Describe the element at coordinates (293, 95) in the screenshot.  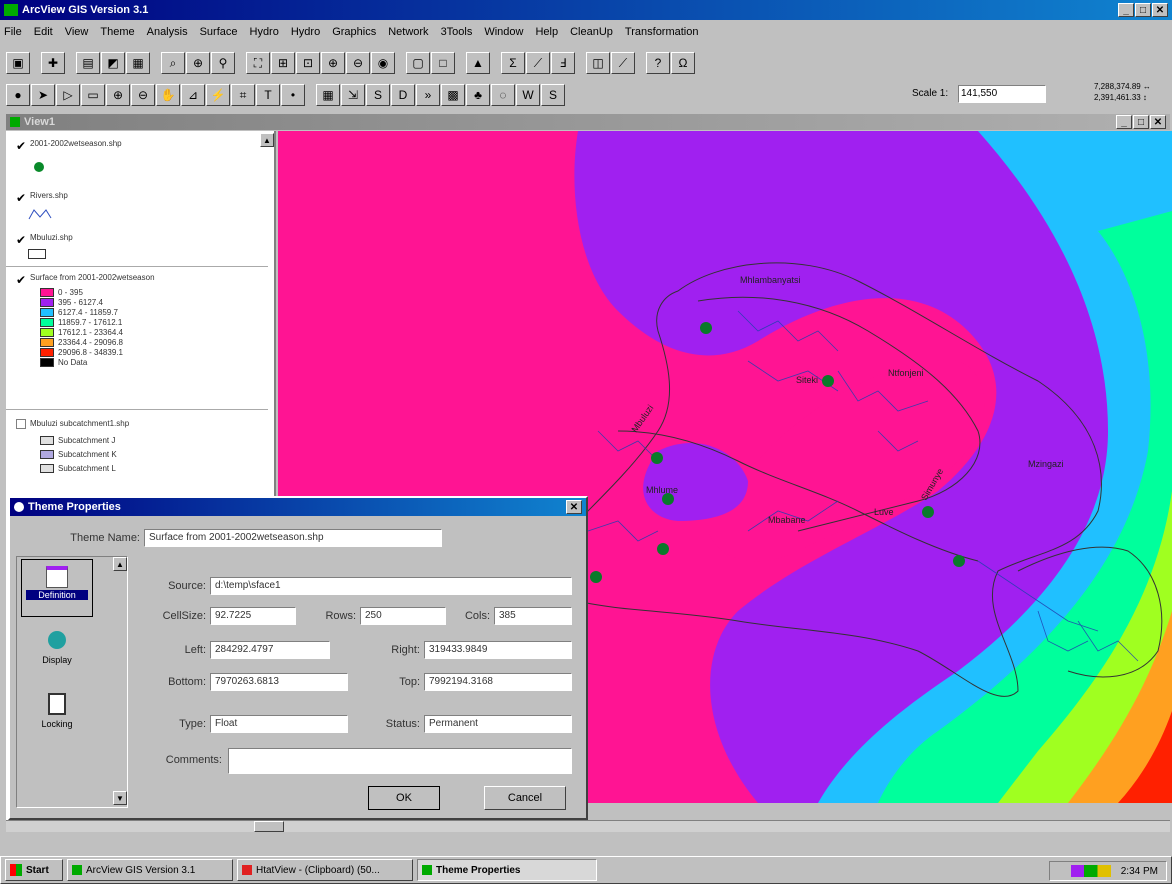
I see `draw-tool: •` at that location.